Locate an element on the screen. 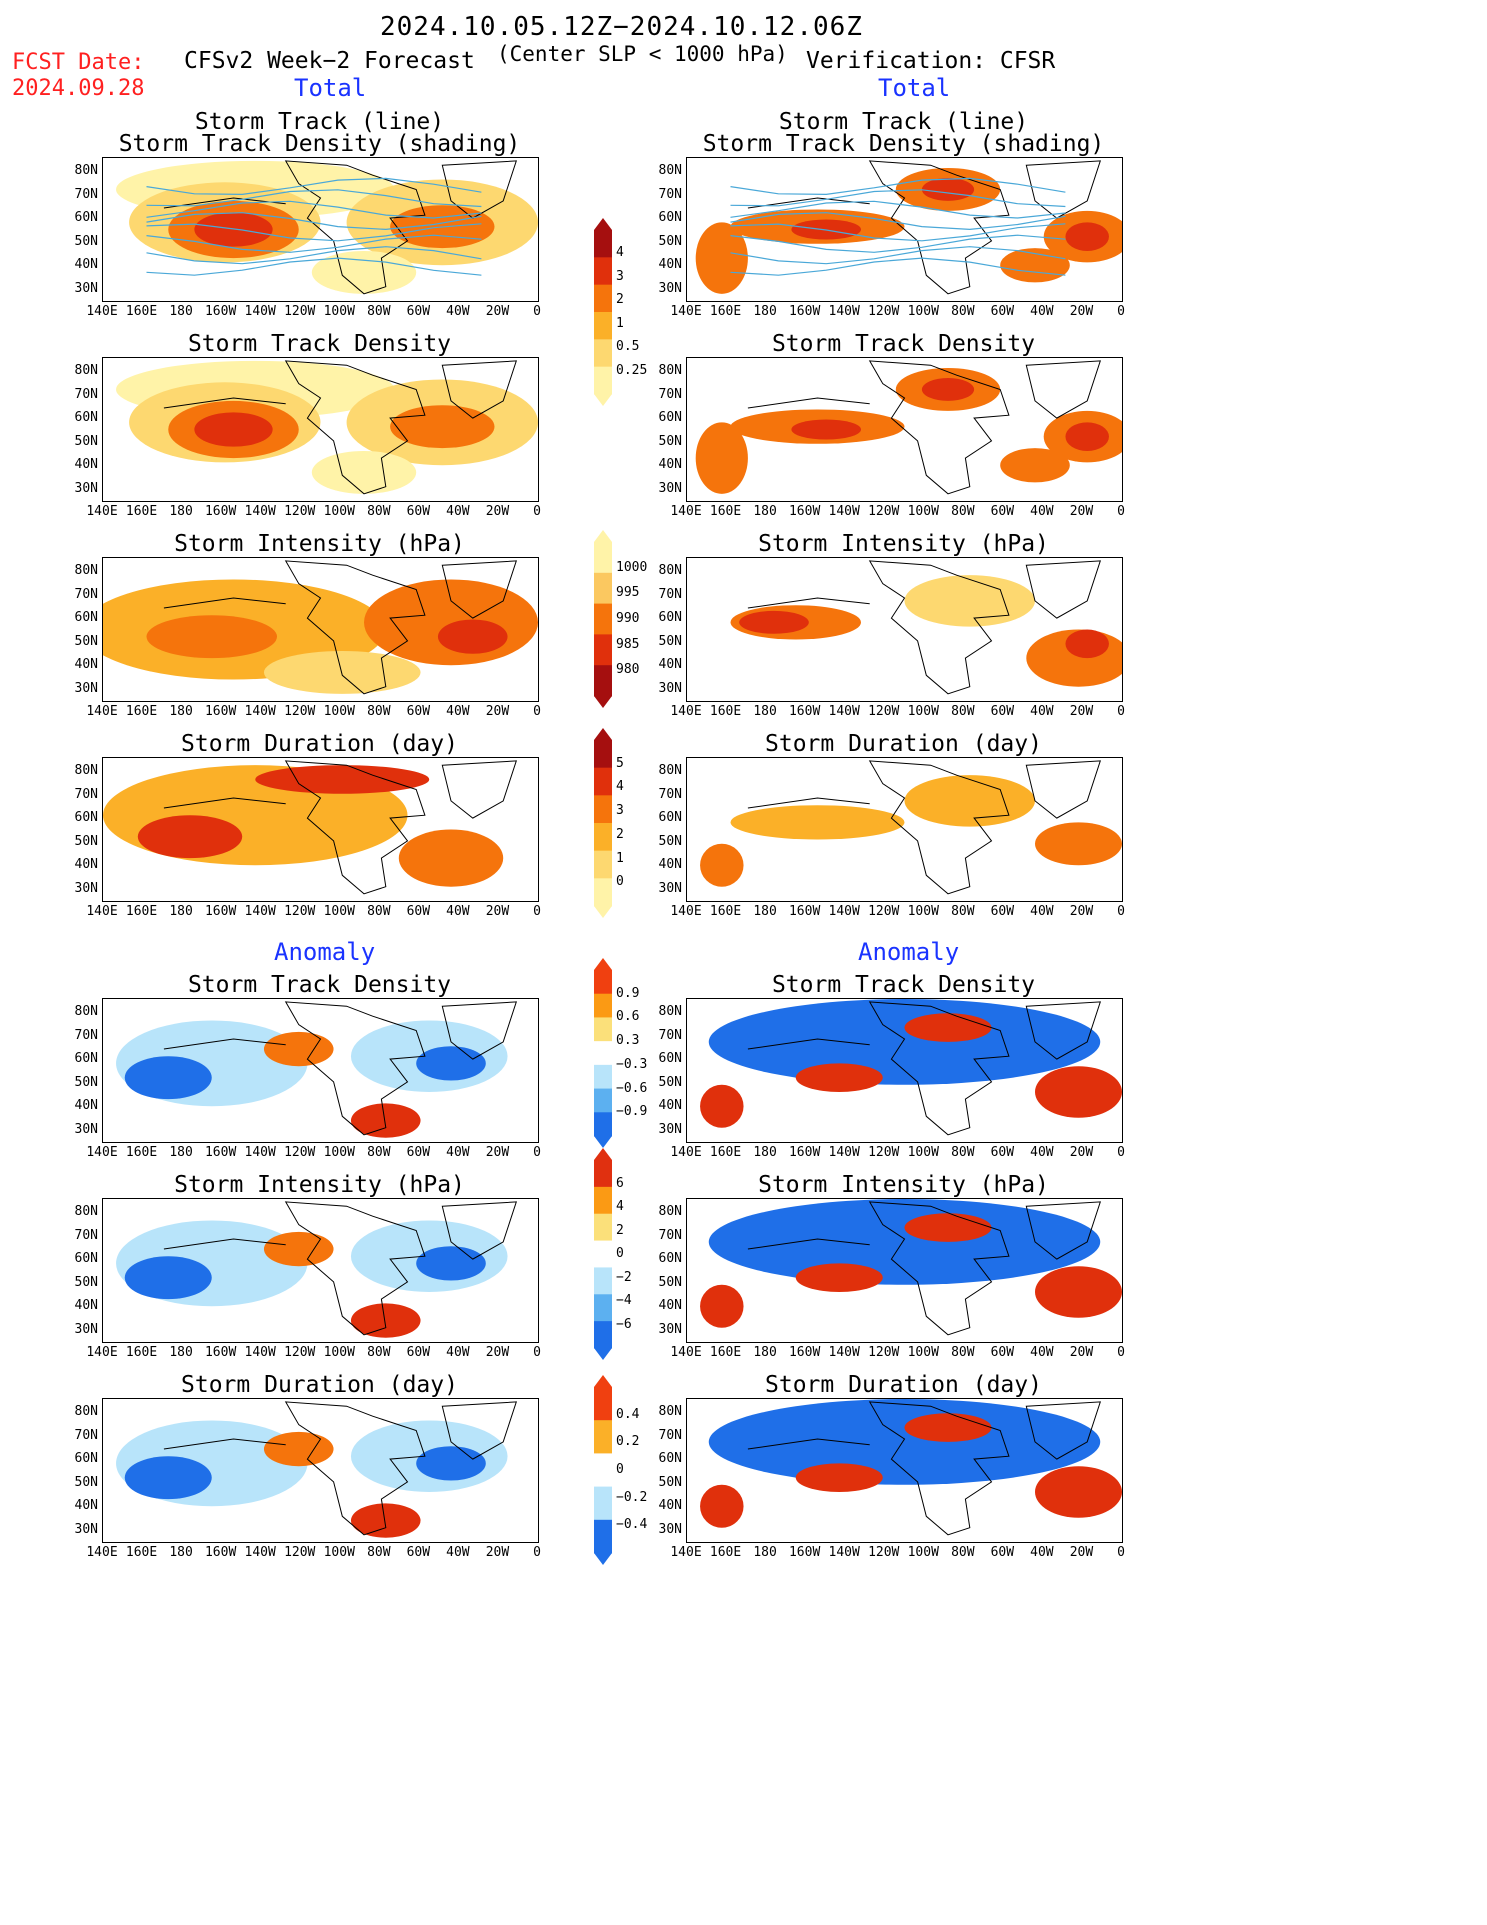 This screenshot has height=1925, width=1487. panel-title: Storm Track Density is located at coordinates (319, 985).